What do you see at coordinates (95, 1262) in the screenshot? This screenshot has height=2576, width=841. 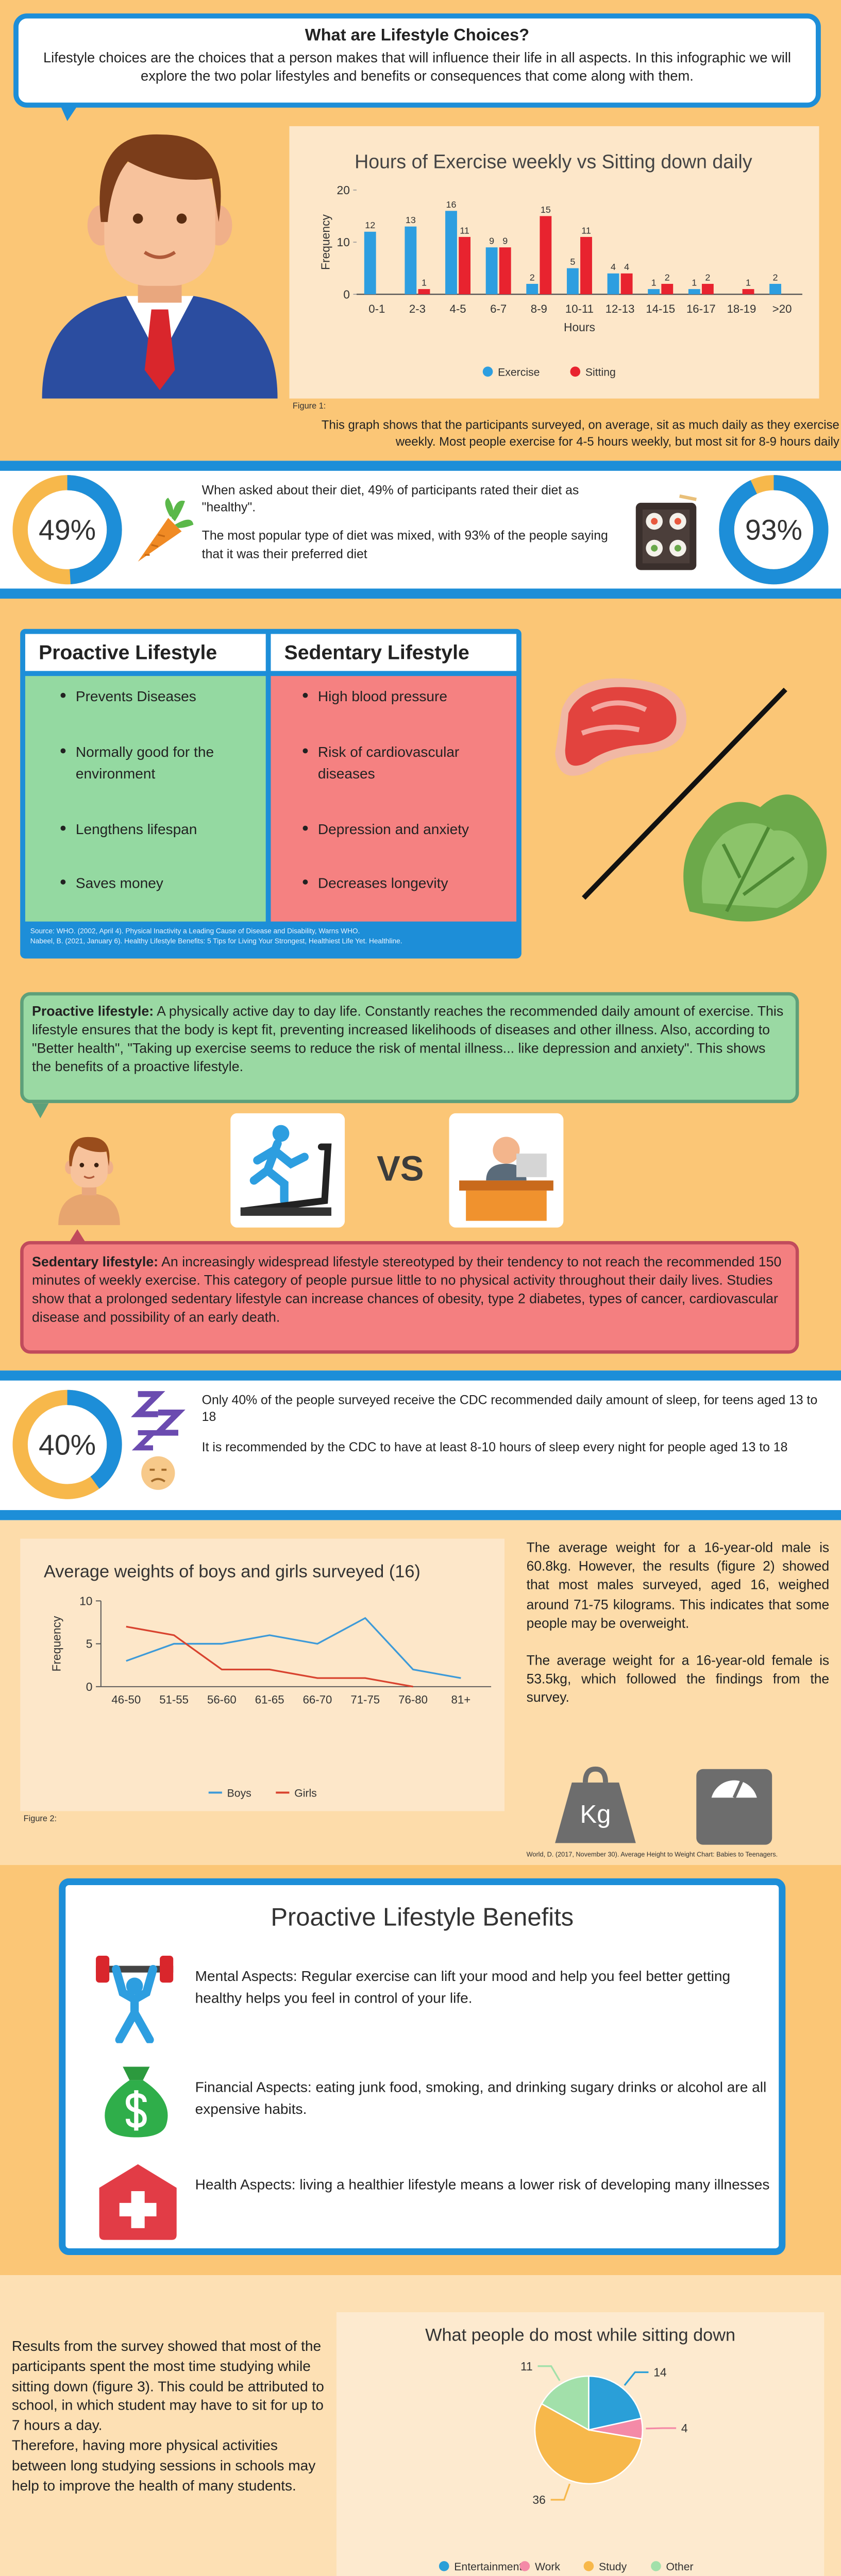 I see `box-label: Sedentary lifestyle:` at bounding box center [95, 1262].